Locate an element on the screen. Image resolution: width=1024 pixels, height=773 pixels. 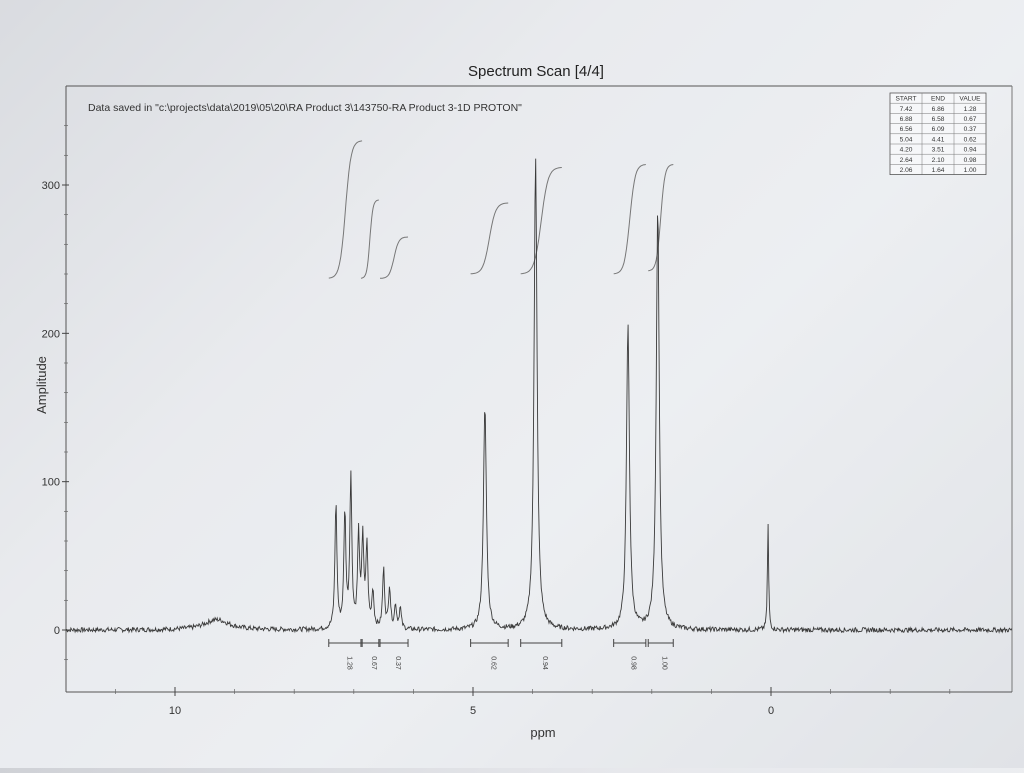
integral-table-cell: 0.67 is located at coordinates (970, 119).